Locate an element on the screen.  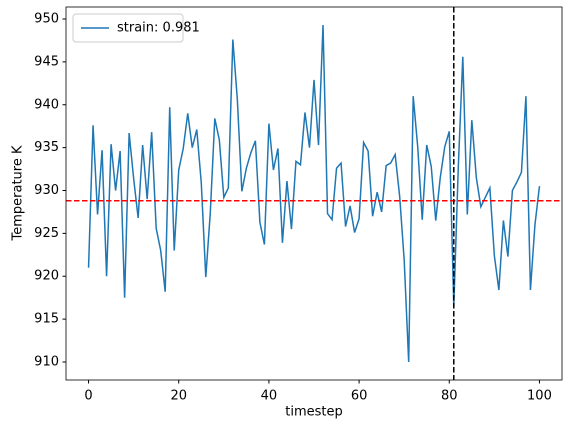
legend-label: strain: 0.981 is located at coordinates (158, 28).